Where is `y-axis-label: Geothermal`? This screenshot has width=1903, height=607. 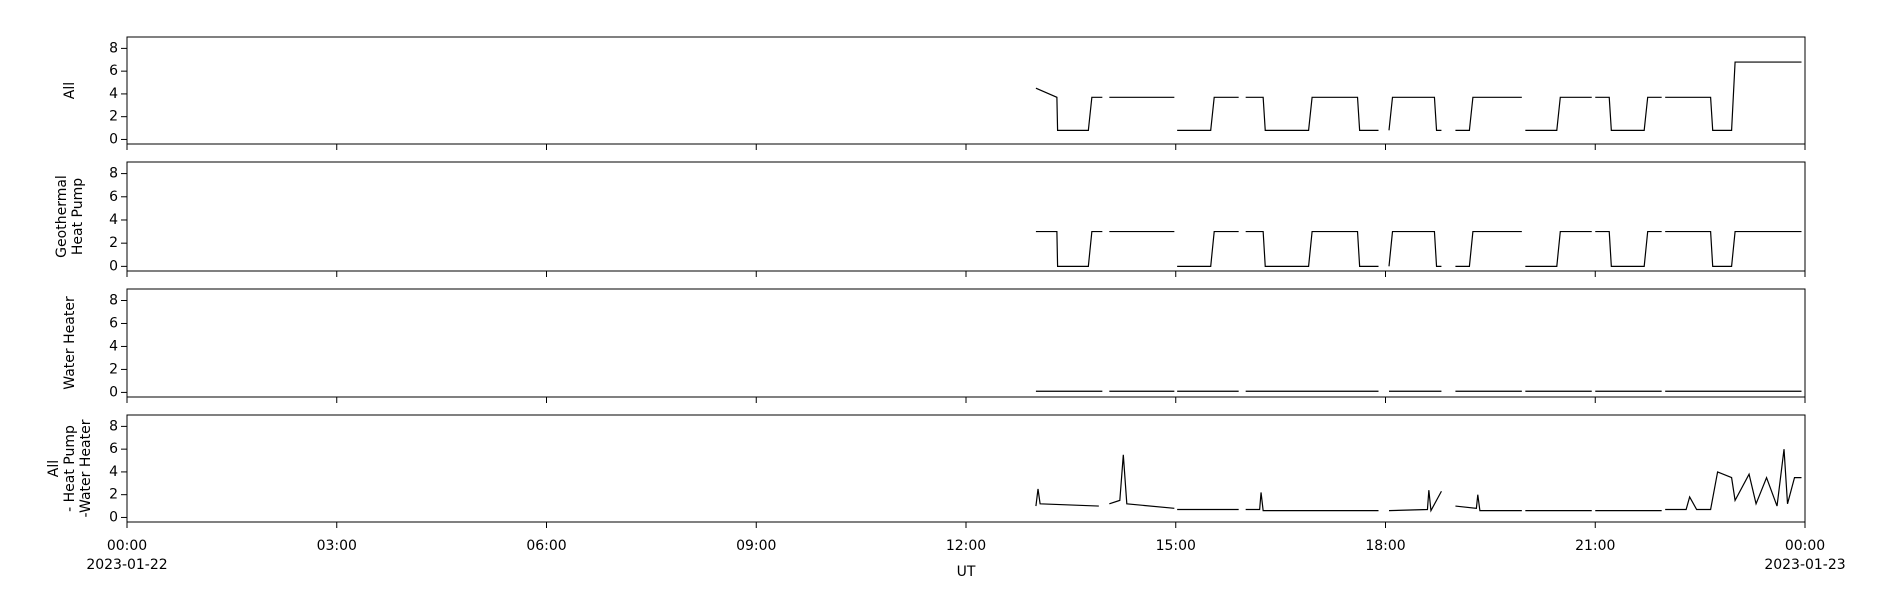 y-axis-label: Geothermal is located at coordinates (62, 216).